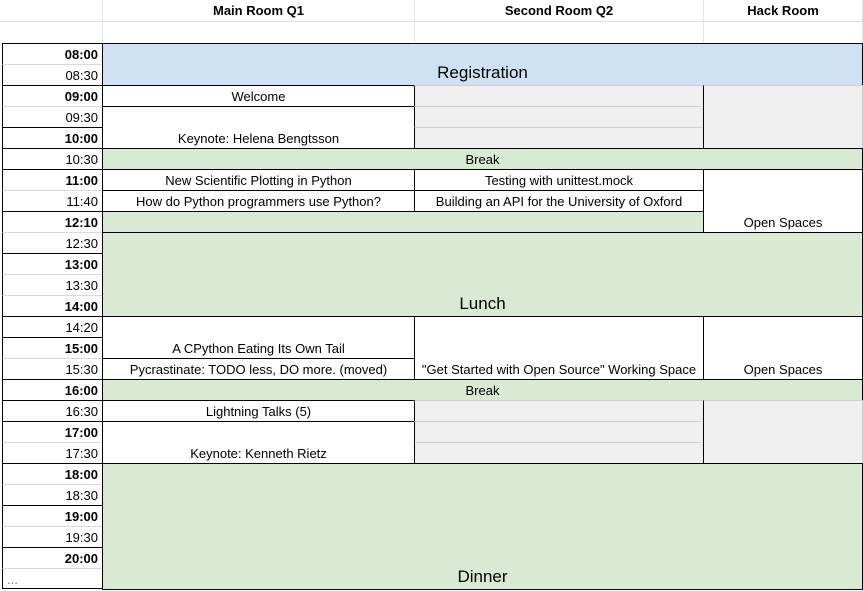 This screenshot has height=591, width=863. What do you see at coordinates (783, 348) in the screenshot?
I see `event-open2: Open Spaces` at bounding box center [783, 348].